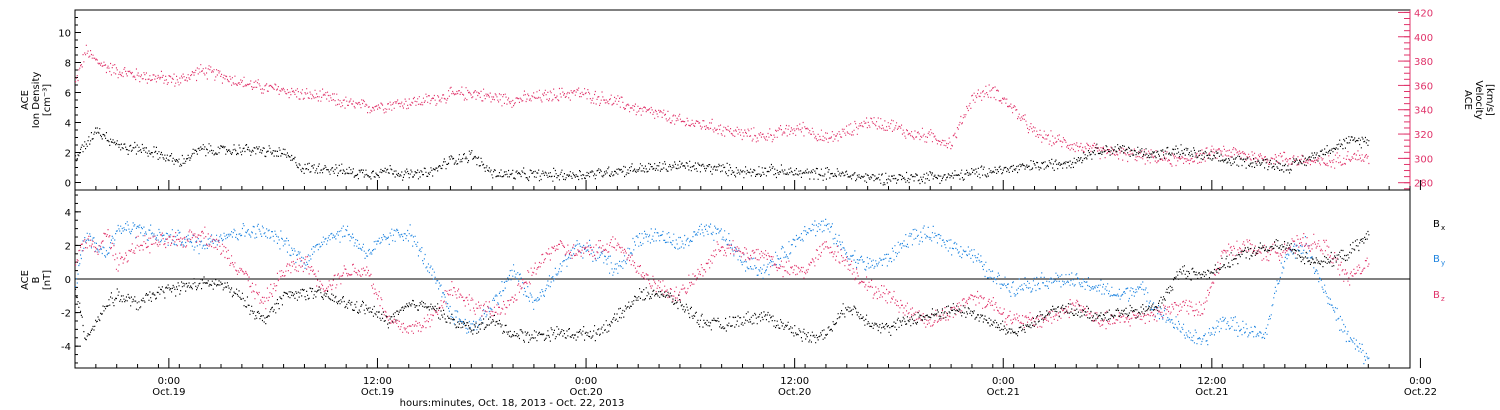 The width and height of the screenshot is (1500, 410). I want to click on b-tick-label: 0, so click(68, 280).